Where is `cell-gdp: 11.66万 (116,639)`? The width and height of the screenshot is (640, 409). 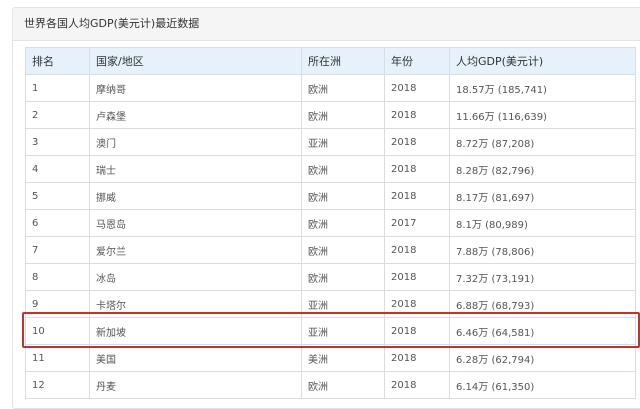
cell-gdp: 11.66万 (116,639) is located at coordinates (542, 115).